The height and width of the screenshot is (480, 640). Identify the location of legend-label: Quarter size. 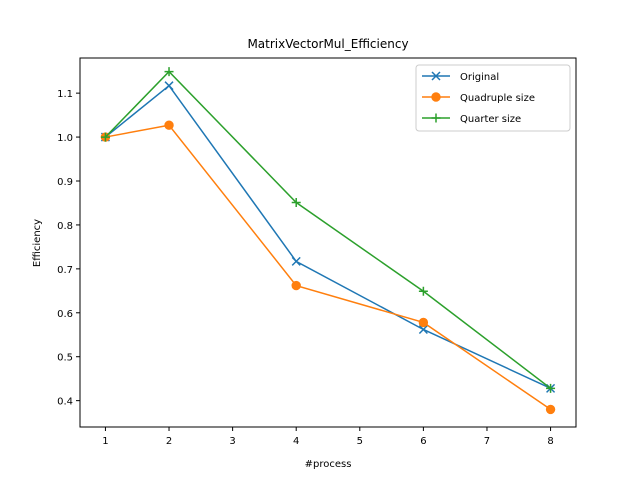
(490, 119).